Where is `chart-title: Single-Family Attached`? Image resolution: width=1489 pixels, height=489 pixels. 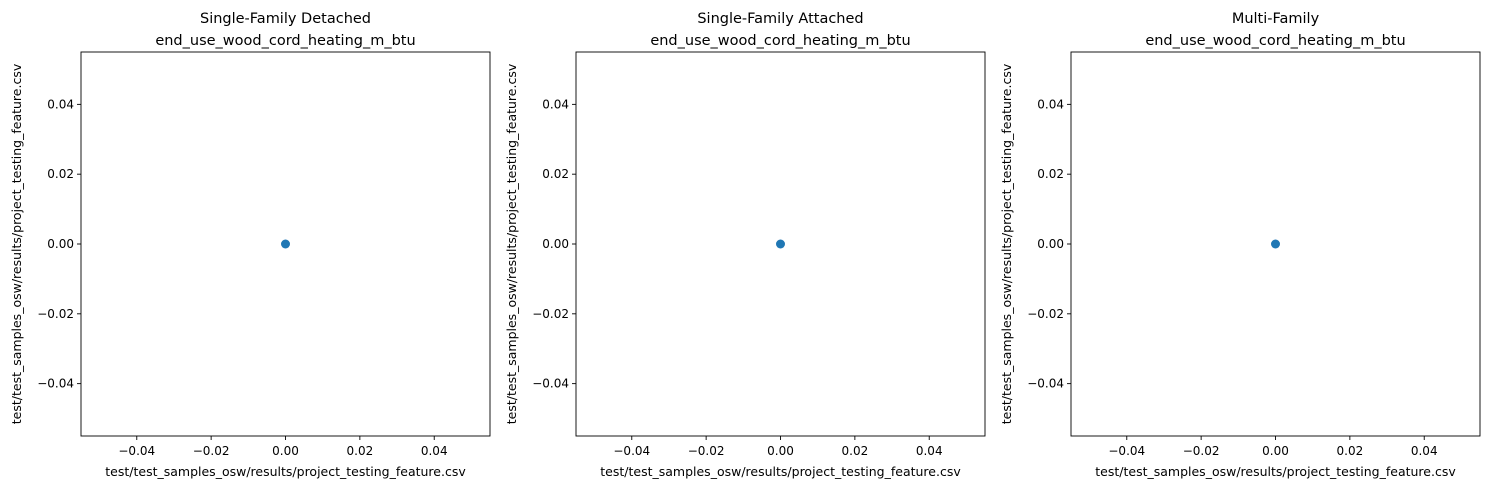 chart-title: Single-Family Attached is located at coordinates (780, 19).